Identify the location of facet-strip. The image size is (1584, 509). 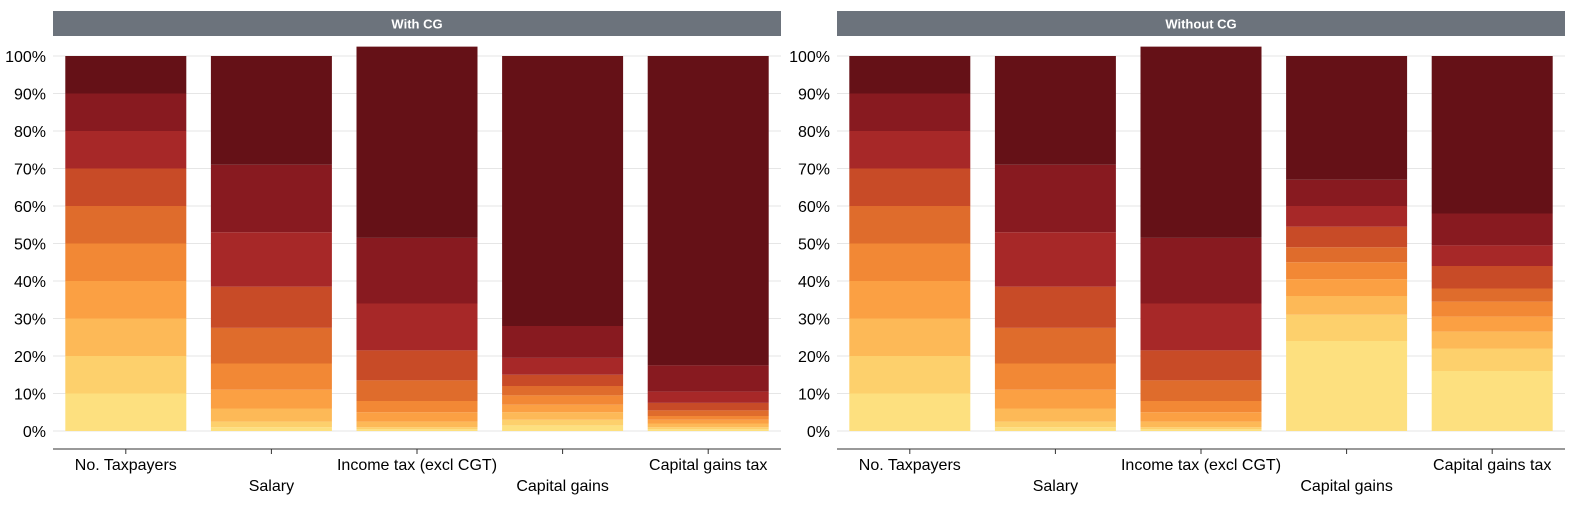
(417, 23).